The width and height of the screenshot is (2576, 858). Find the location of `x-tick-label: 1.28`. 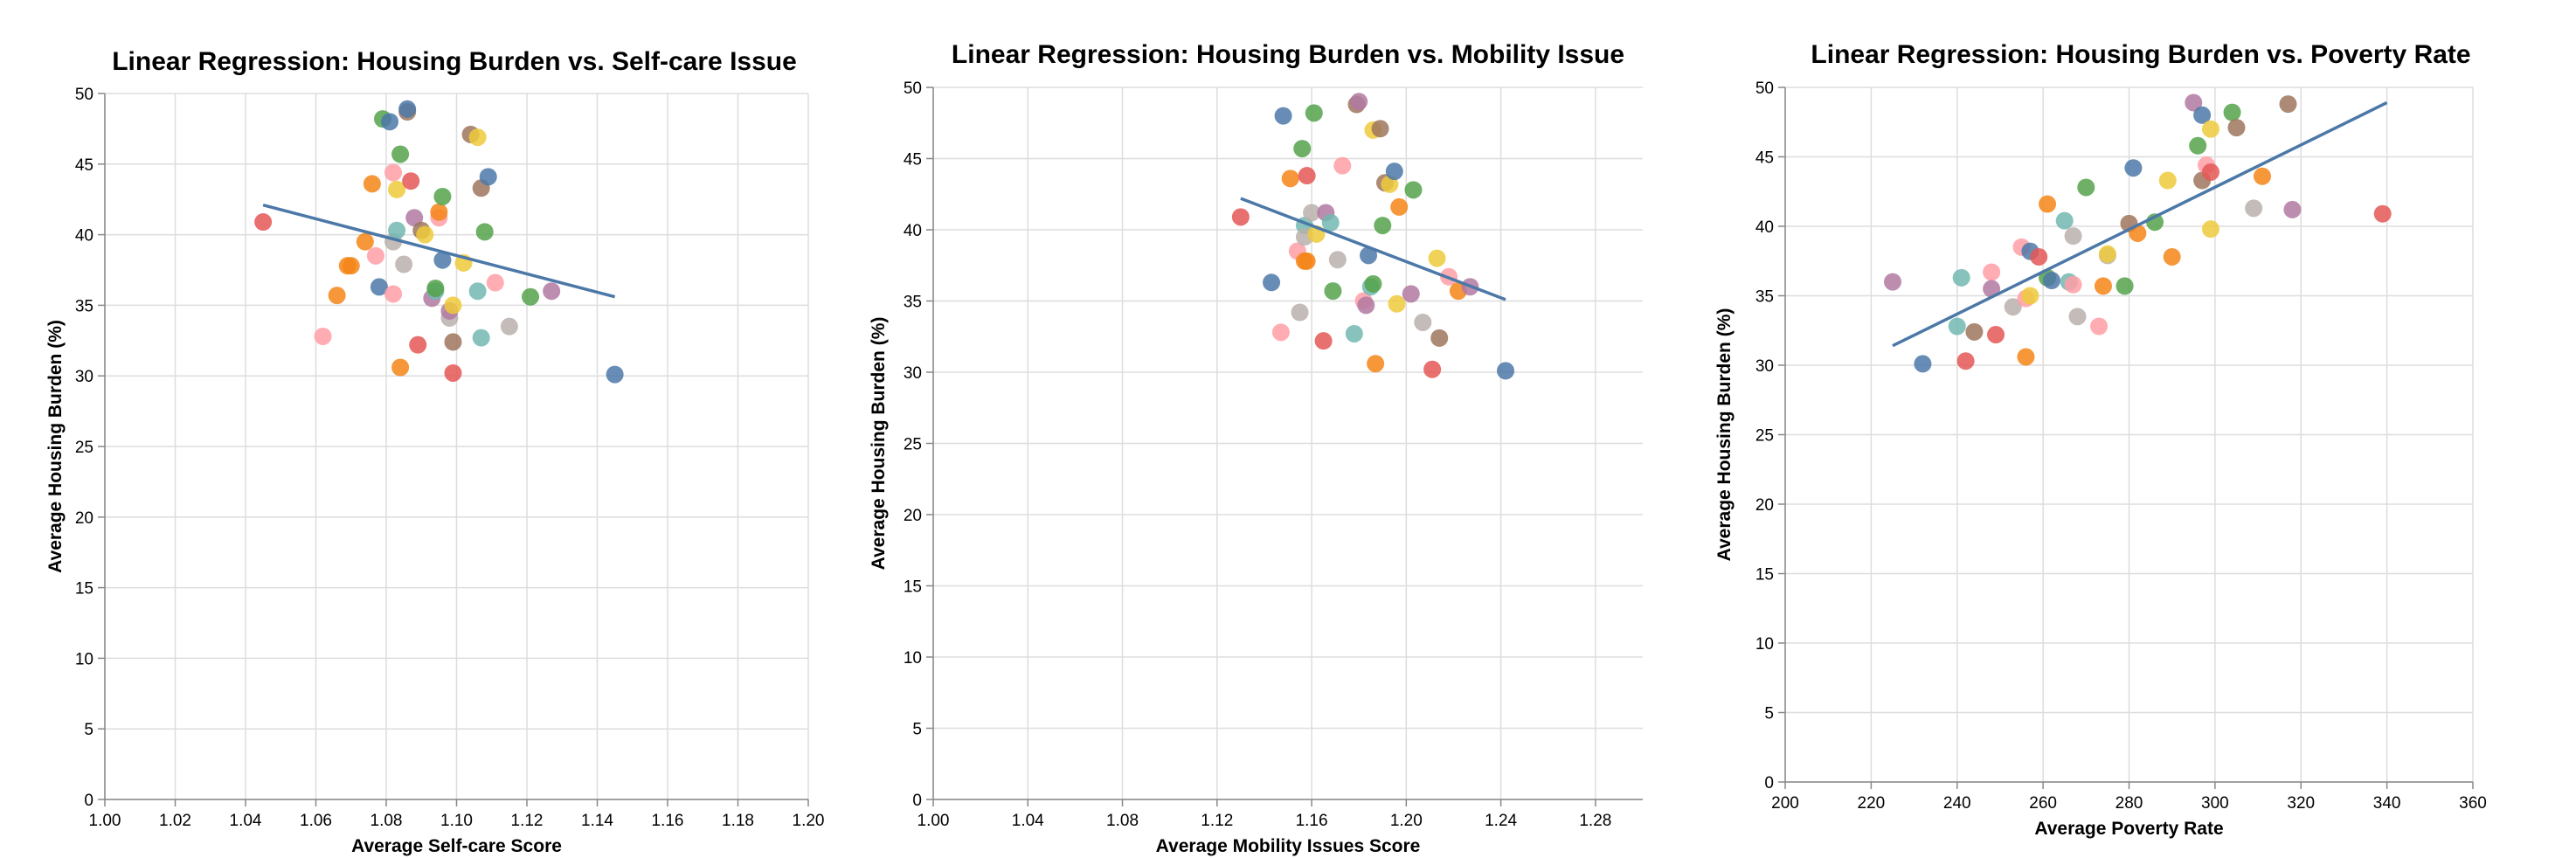

x-tick-label: 1.28 is located at coordinates (1595, 821).